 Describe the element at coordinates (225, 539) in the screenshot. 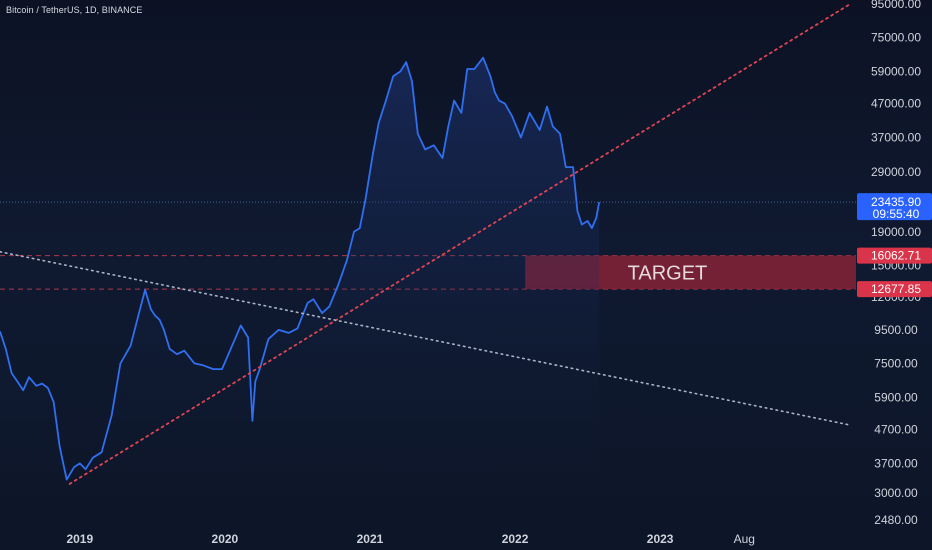

I see `x-tick-label: 2020` at that location.